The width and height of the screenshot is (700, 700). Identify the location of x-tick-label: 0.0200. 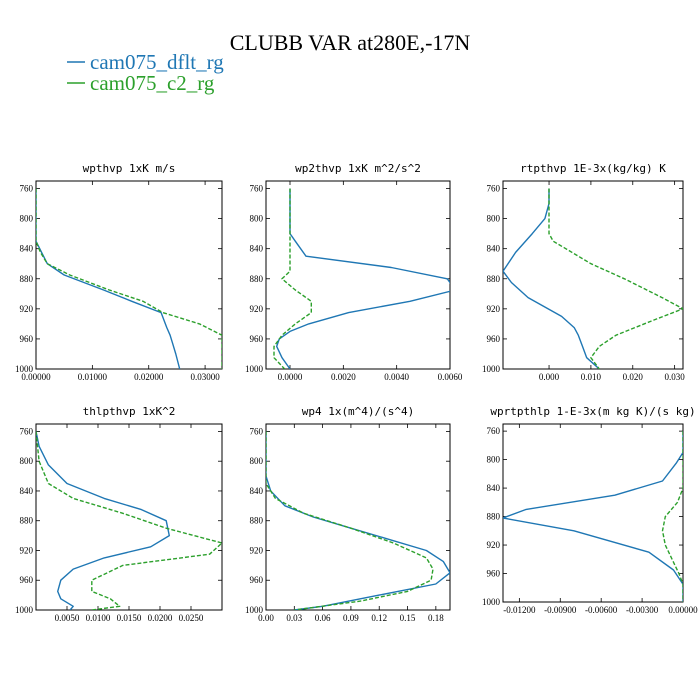
(160, 618).